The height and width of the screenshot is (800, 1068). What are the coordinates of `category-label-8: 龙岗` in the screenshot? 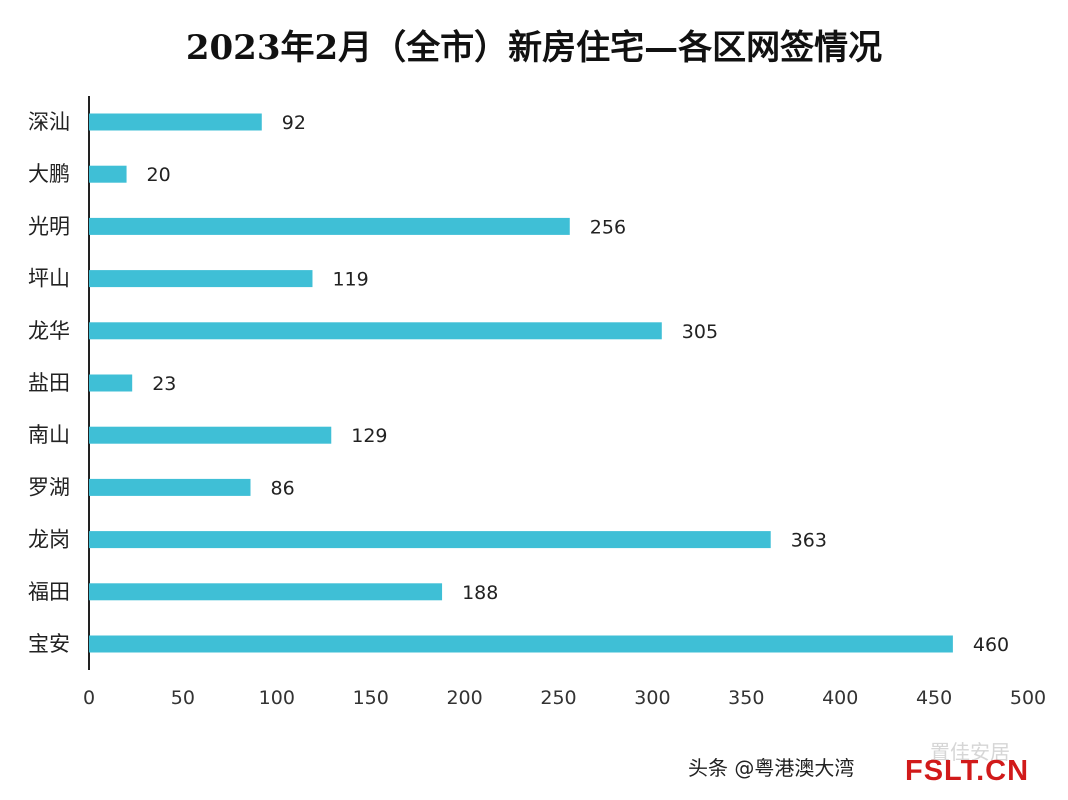 It's located at (49, 540).